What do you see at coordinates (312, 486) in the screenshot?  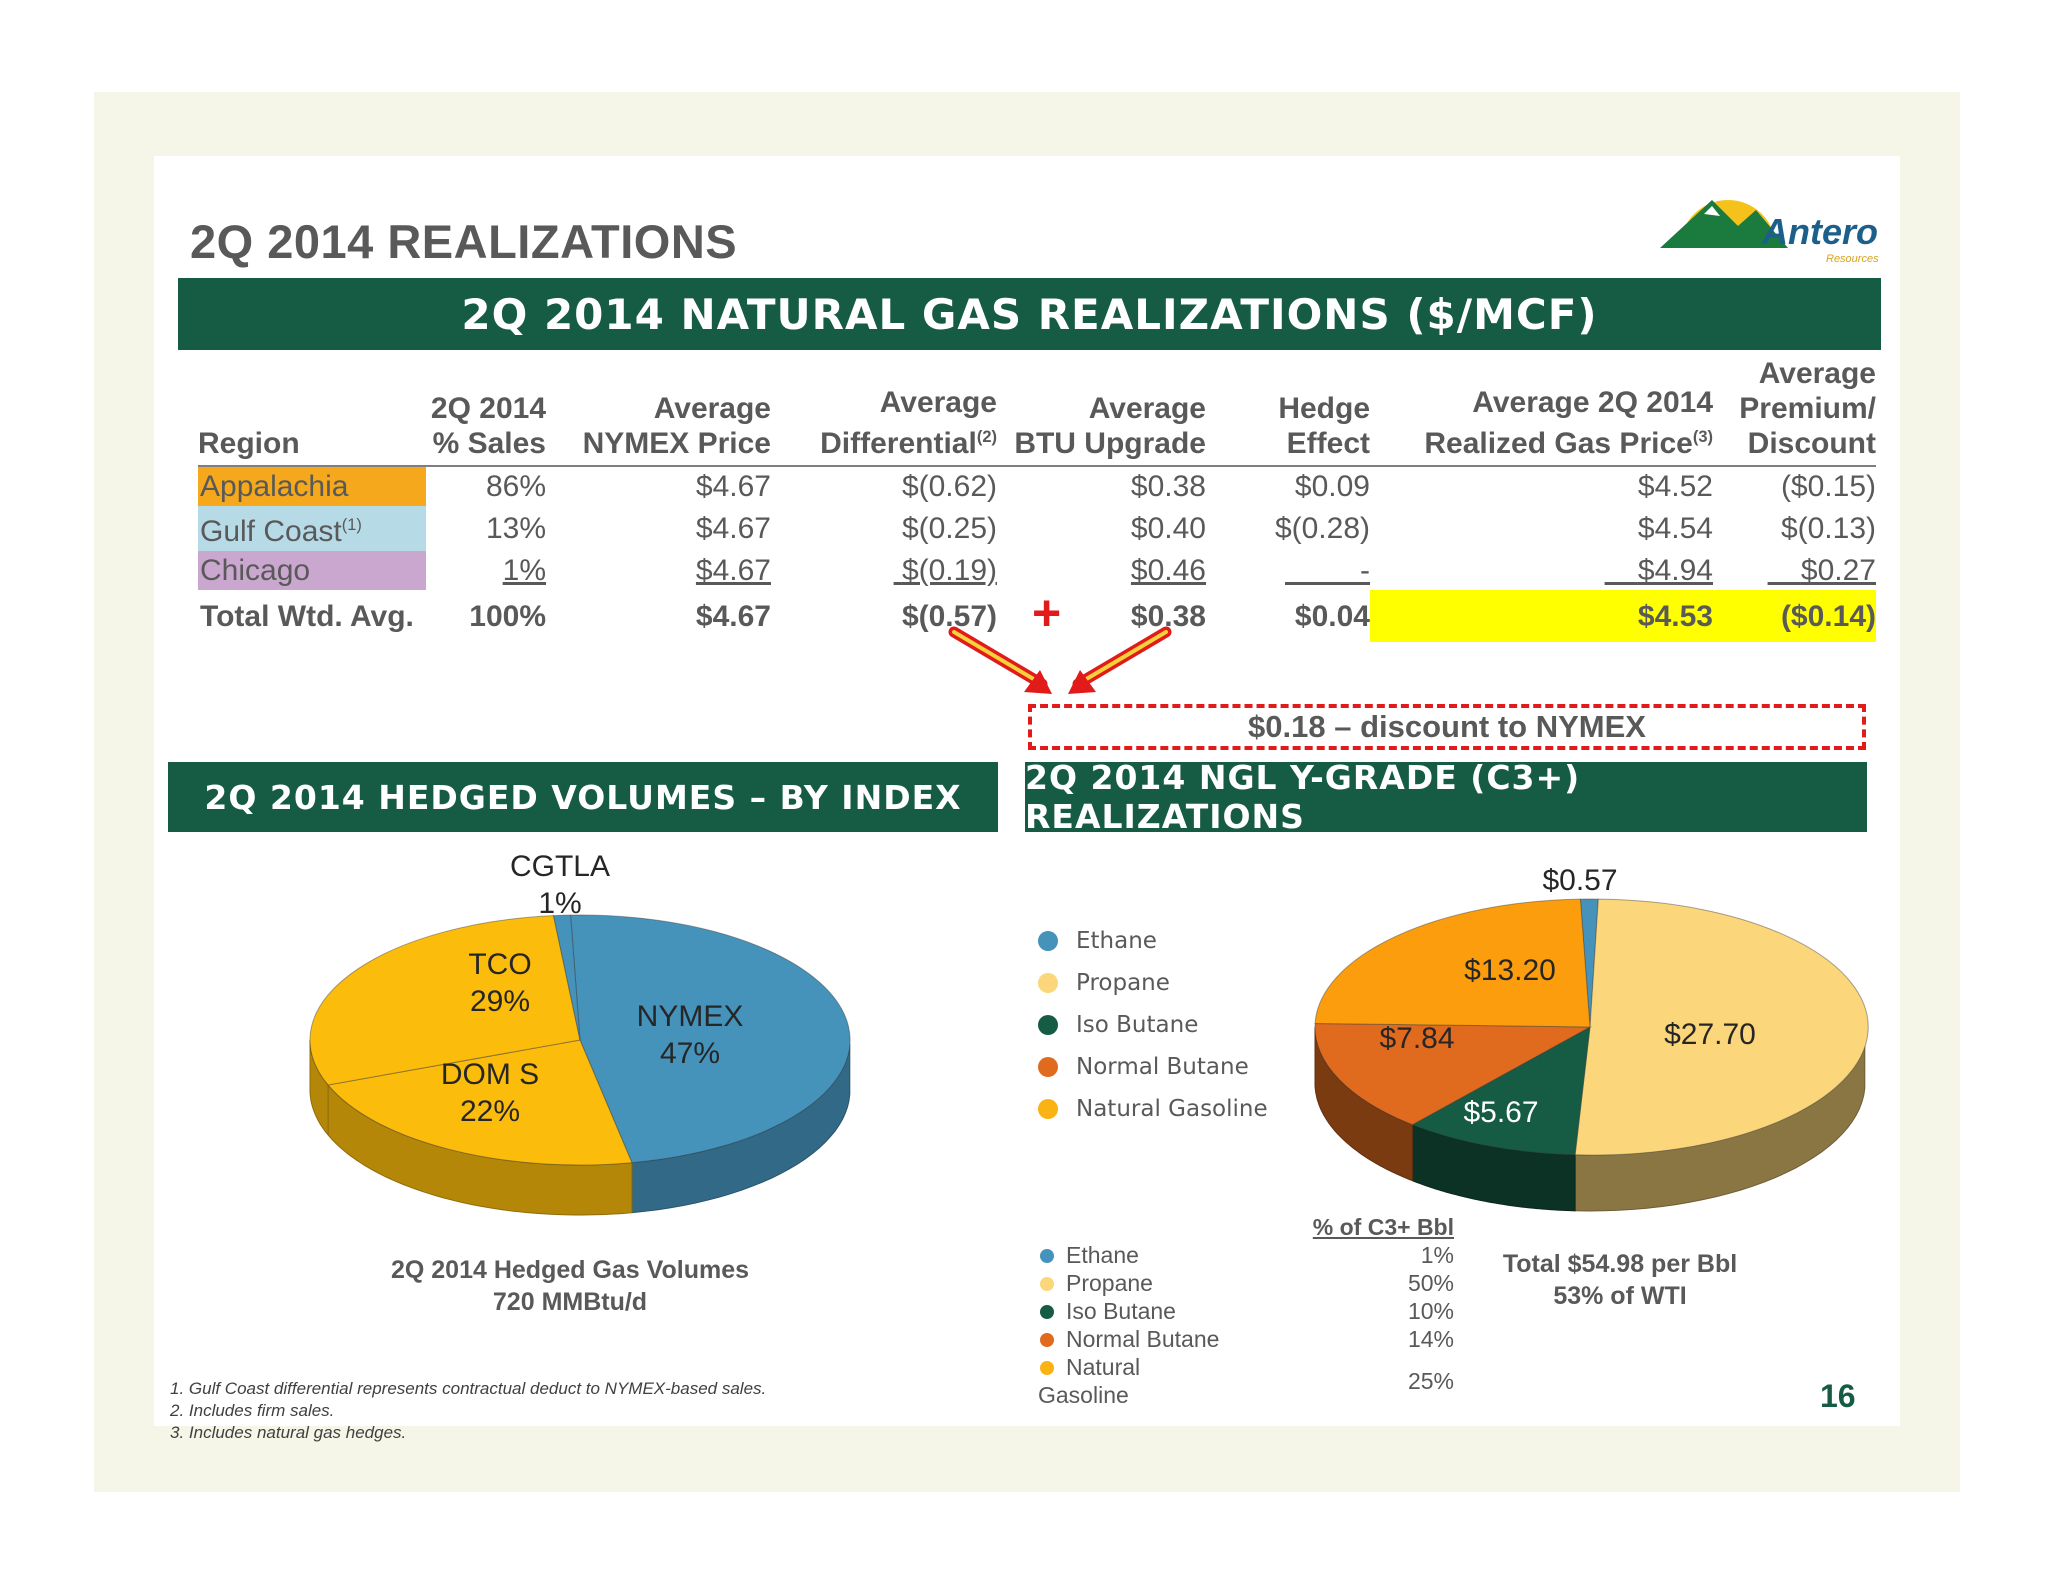 I see `region-cell: Appalachia` at bounding box center [312, 486].